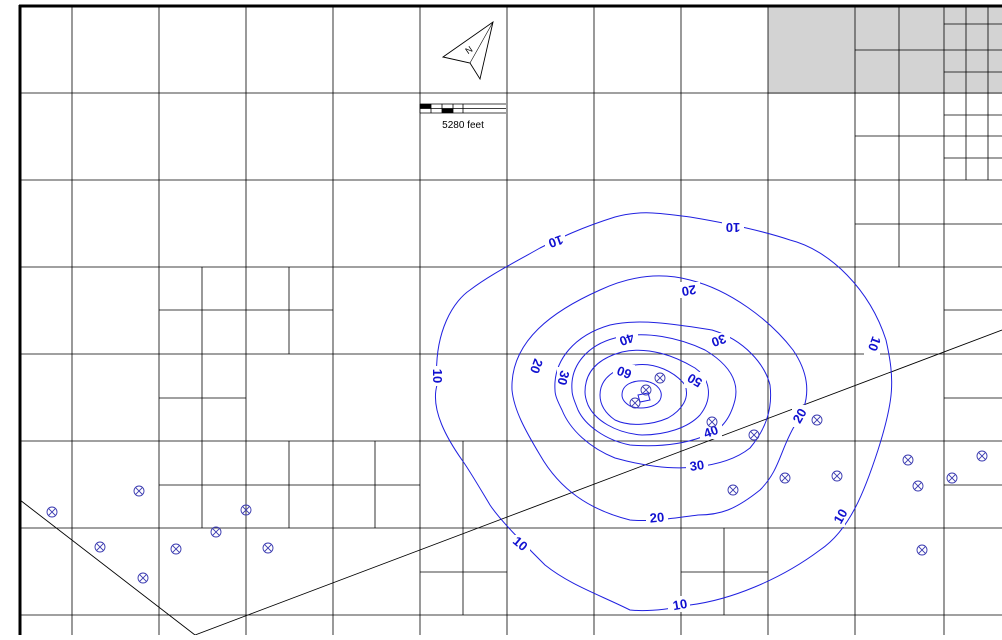 This screenshot has height=640, width=1002. I want to click on north-arrow-icon, so click(467, 50).